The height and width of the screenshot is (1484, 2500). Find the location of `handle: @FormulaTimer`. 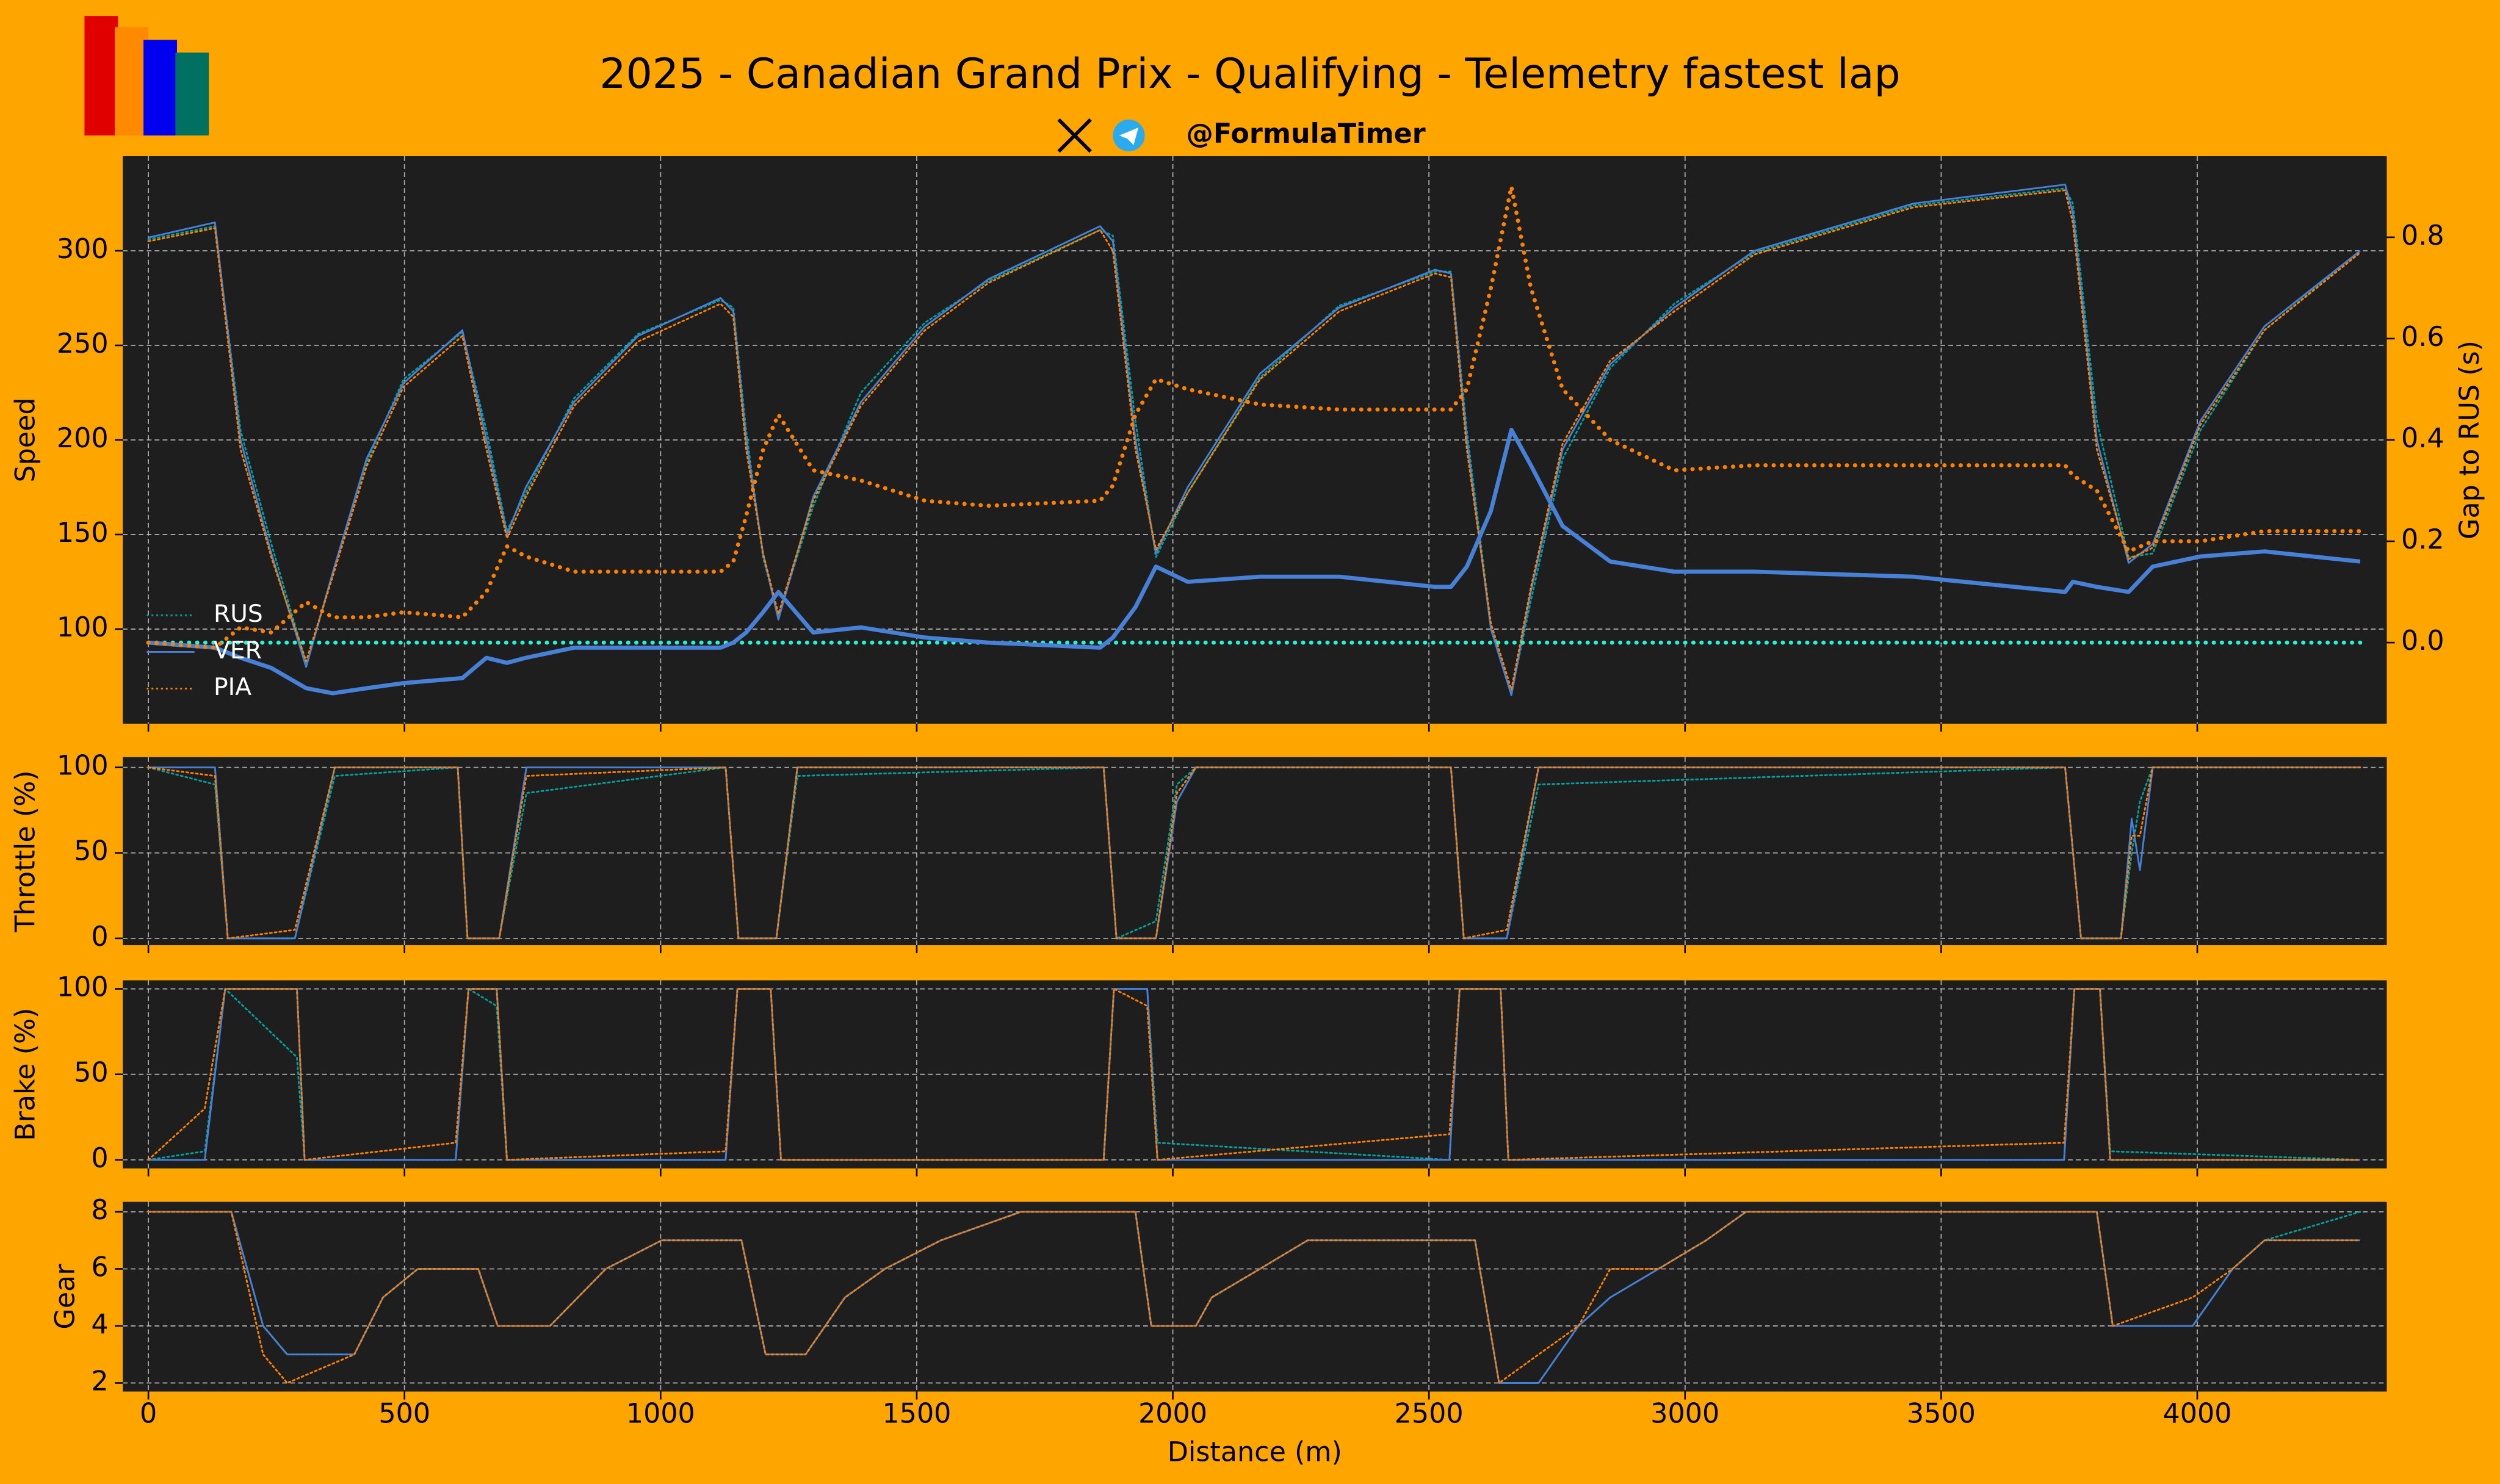

handle: @FormulaTimer is located at coordinates (1307, 133).